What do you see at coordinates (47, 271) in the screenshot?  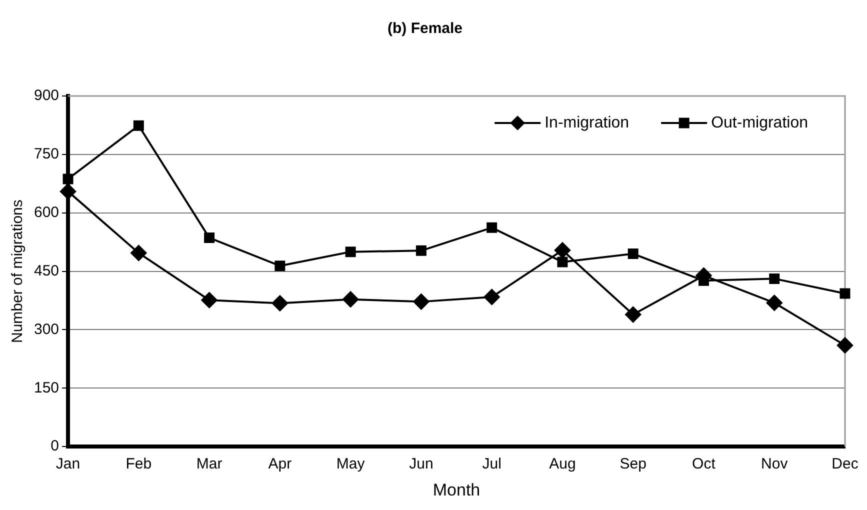 I see `y-tick-label: 450` at bounding box center [47, 271].